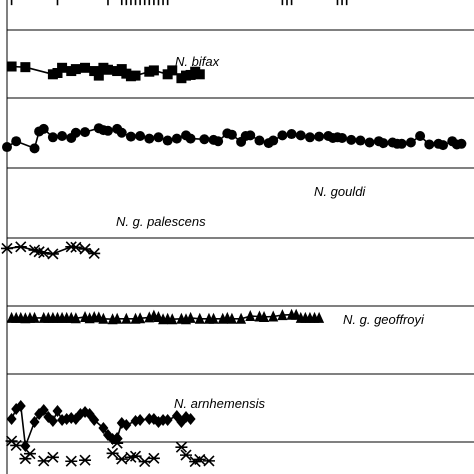 The width and height of the screenshot is (474, 474). I want to click on series-label: N. arnhemensis, so click(220, 403).